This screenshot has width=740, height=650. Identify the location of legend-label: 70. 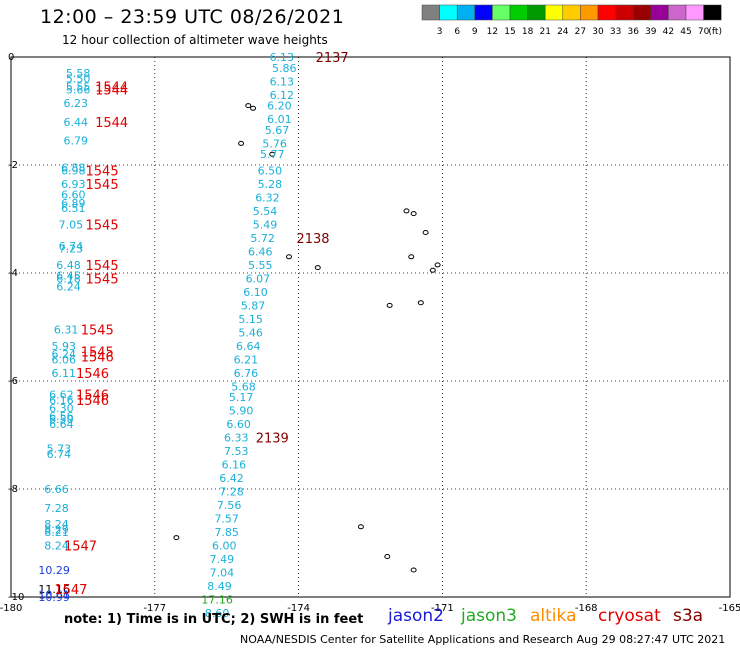
(704, 32).